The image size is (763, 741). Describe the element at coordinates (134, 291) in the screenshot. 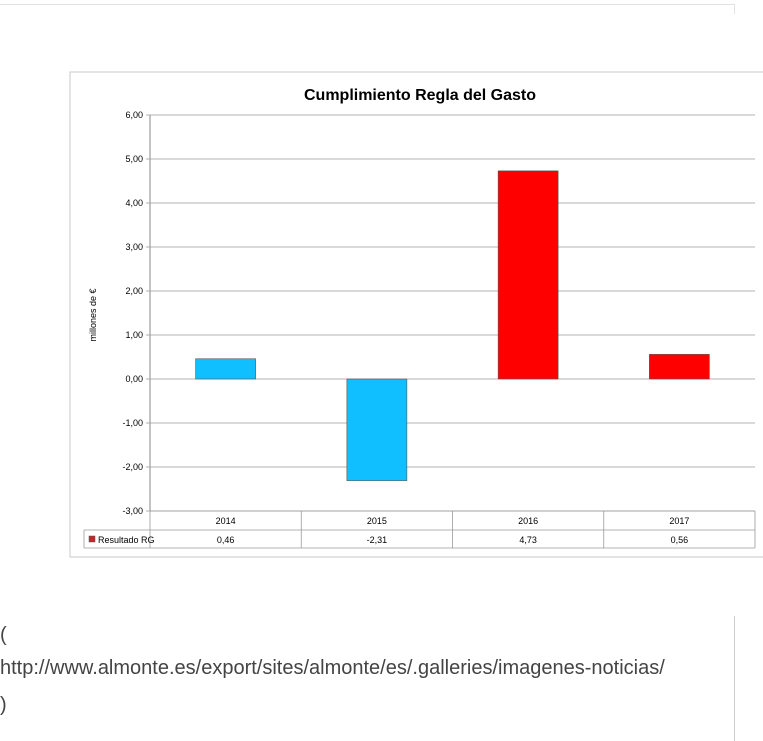

I see `y-tick-label: 2,00` at that location.